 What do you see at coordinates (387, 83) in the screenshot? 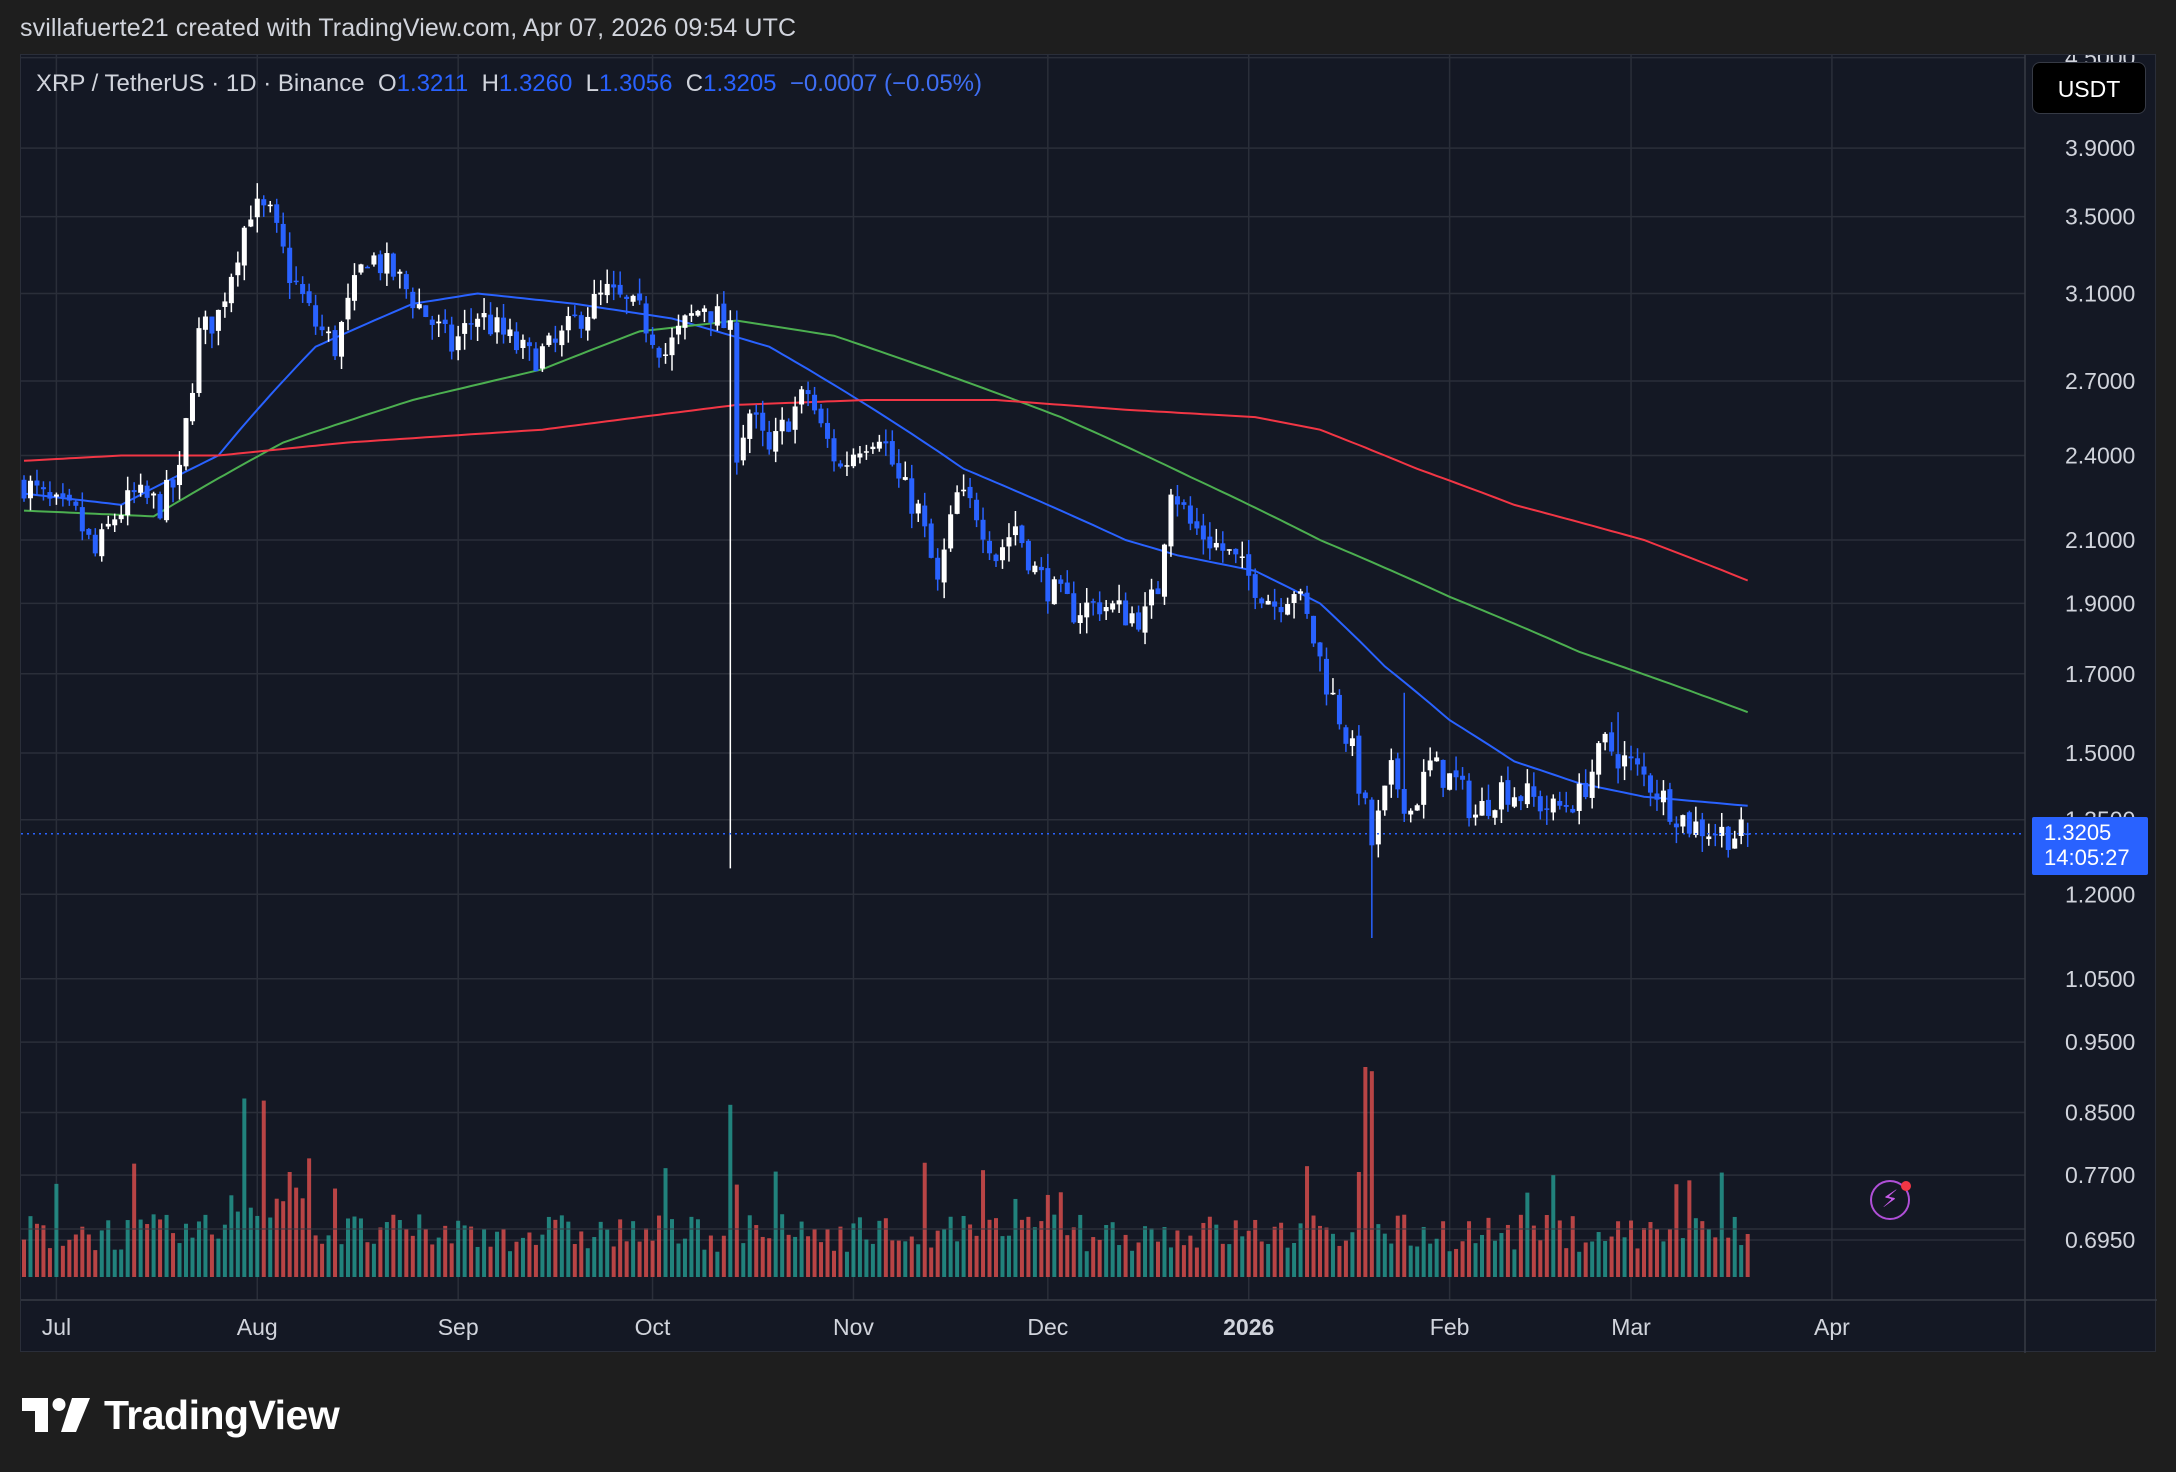
I see `open-label: O` at bounding box center [387, 83].